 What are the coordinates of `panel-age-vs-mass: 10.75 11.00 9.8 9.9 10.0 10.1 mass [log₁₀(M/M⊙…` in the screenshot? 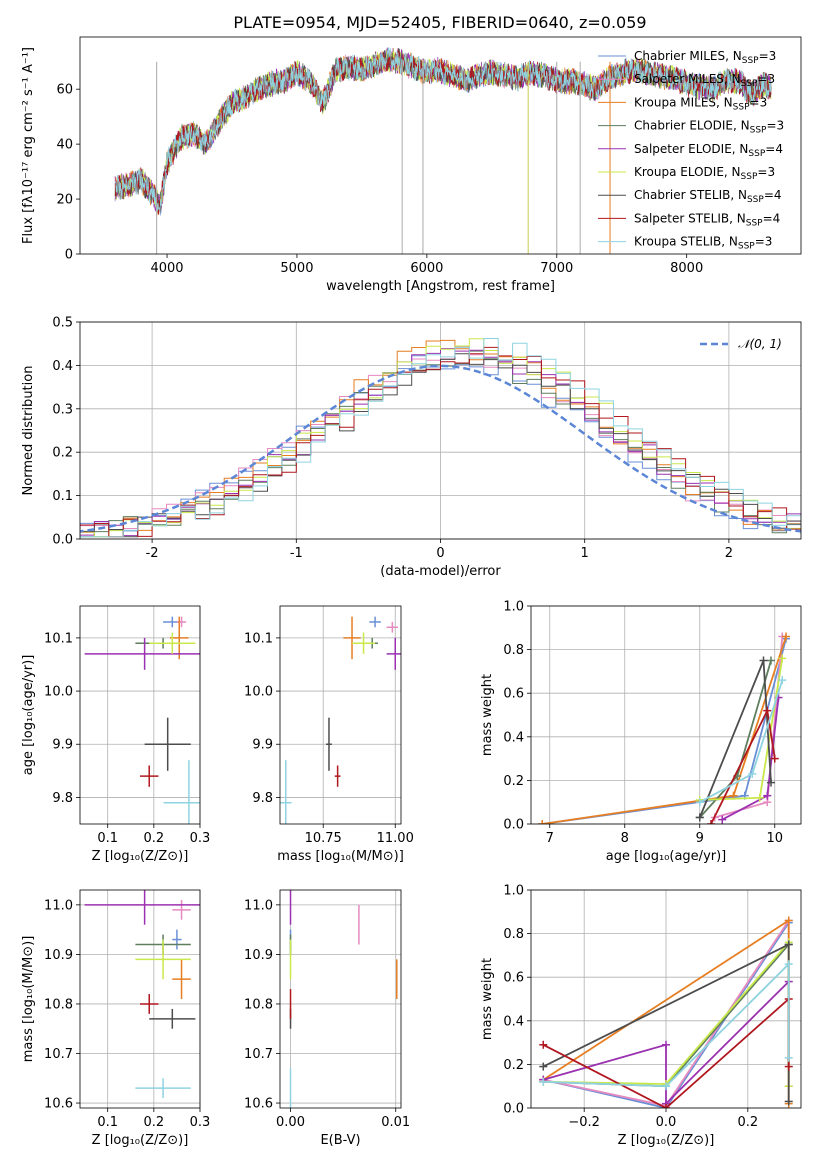 It's located at (329, 734).